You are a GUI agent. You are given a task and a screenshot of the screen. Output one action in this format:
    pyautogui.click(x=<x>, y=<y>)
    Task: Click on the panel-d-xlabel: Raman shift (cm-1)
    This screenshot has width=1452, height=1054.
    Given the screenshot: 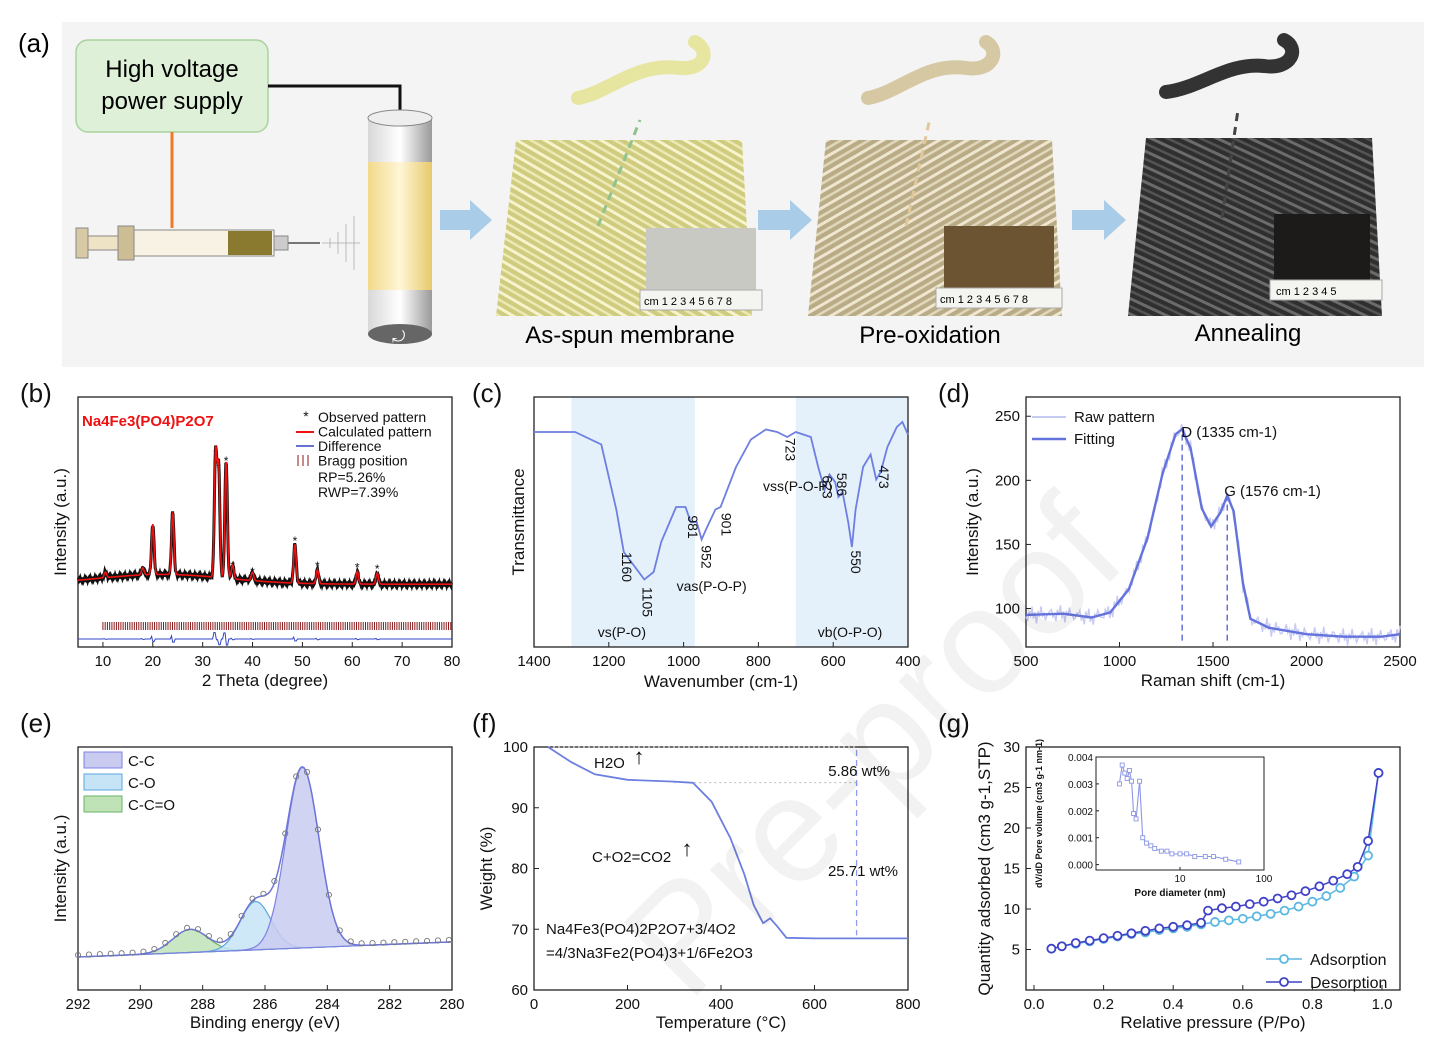 What is the action you would take?
    pyautogui.click(x=1213, y=680)
    